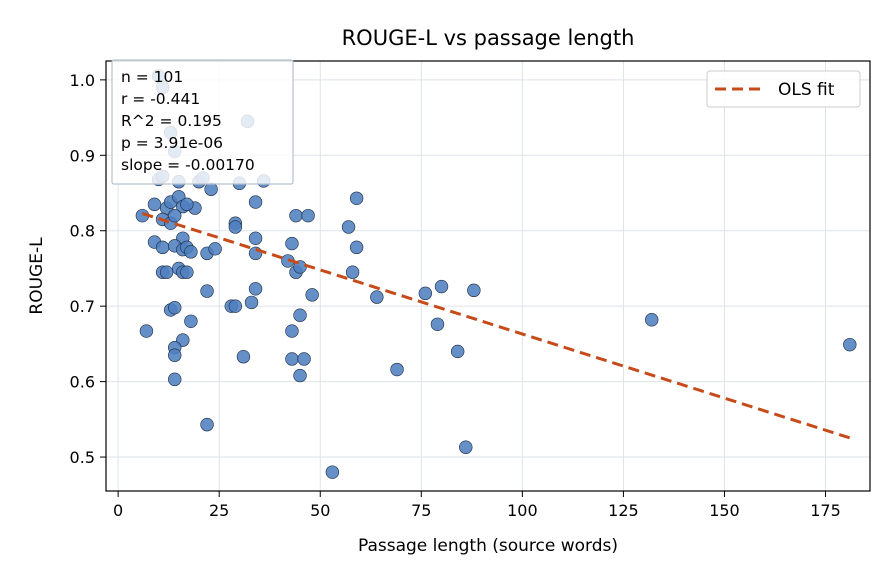  I want to click on y-tick-label: 0.6, so click(82, 382).